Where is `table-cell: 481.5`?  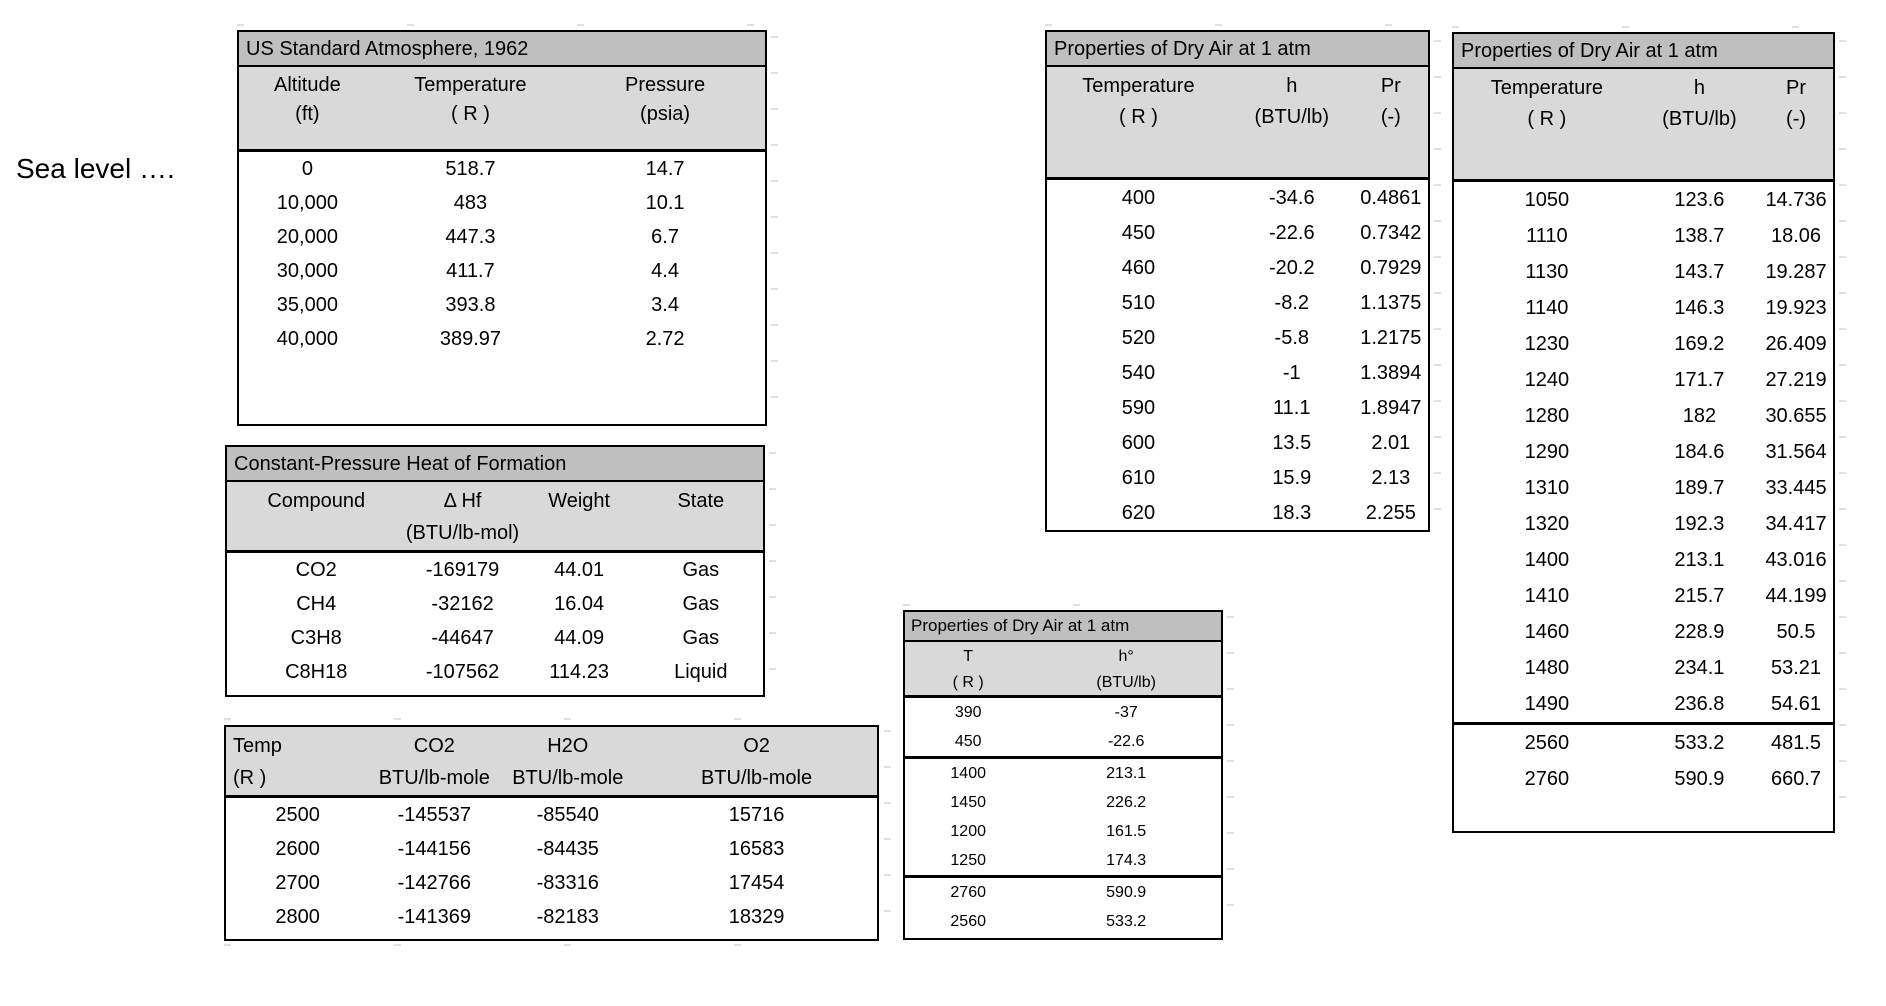
table-cell: 481.5 is located at coordinates (1796, 743).